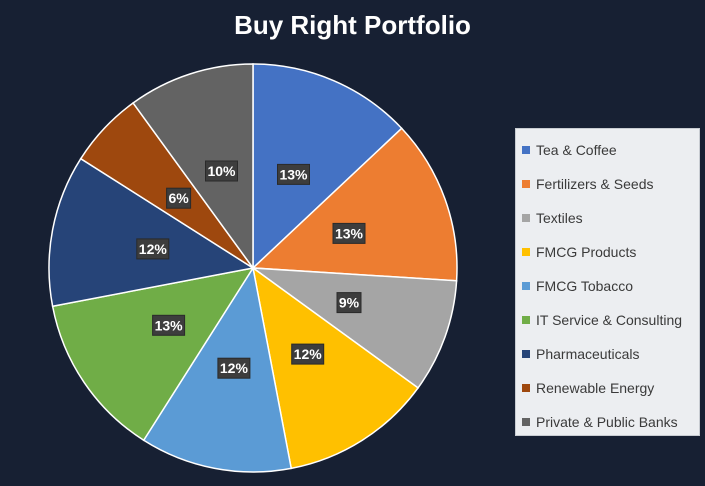 The image size is (705, 486). I want to click on legend-item: IT Service & Consulting, so click(607, 320).